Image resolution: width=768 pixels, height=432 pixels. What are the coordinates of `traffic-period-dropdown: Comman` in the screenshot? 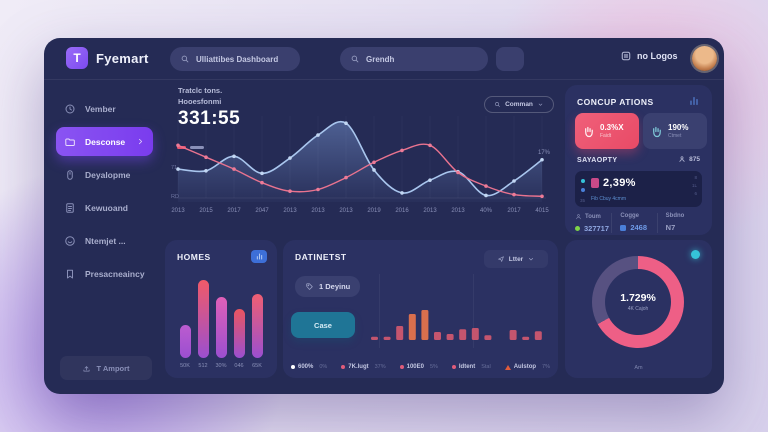 It's located at (519, 104).